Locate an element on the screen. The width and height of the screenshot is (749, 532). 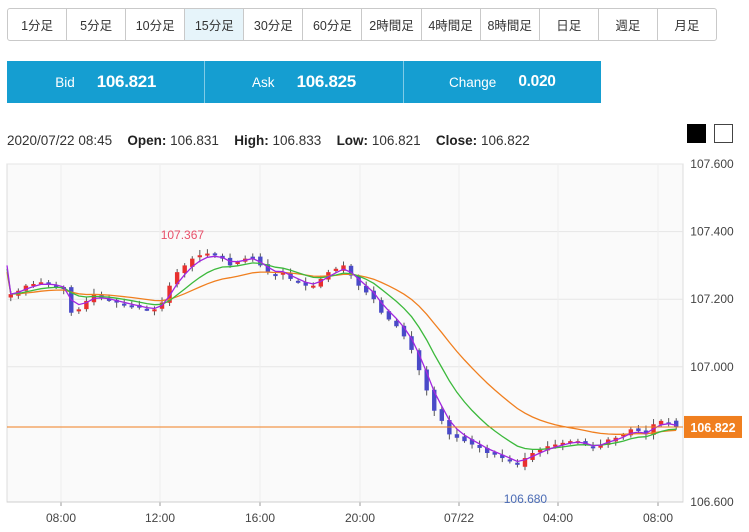
bid-value: 106.821 is located at coordinates (126, 81).